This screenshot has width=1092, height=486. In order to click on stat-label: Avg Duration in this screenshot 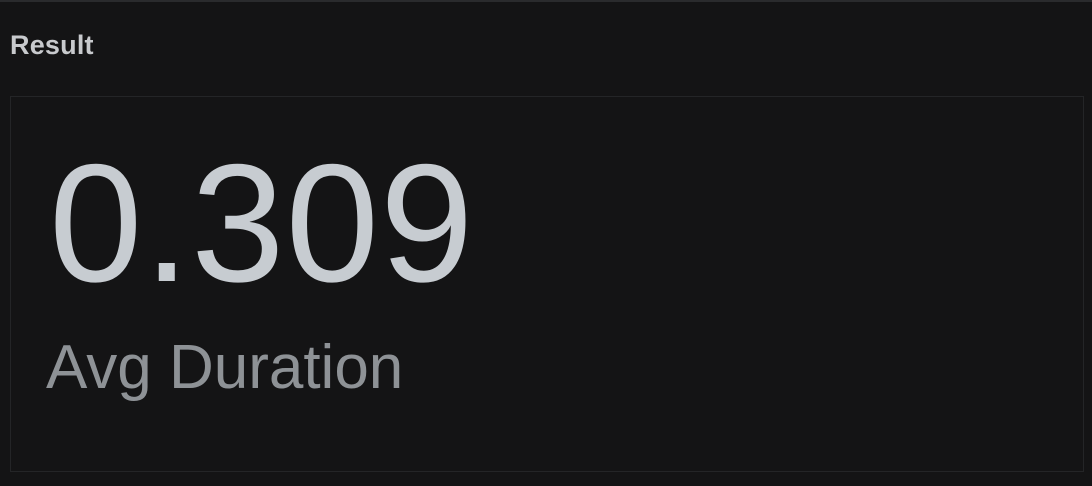, I will do `click(225, 367)`.